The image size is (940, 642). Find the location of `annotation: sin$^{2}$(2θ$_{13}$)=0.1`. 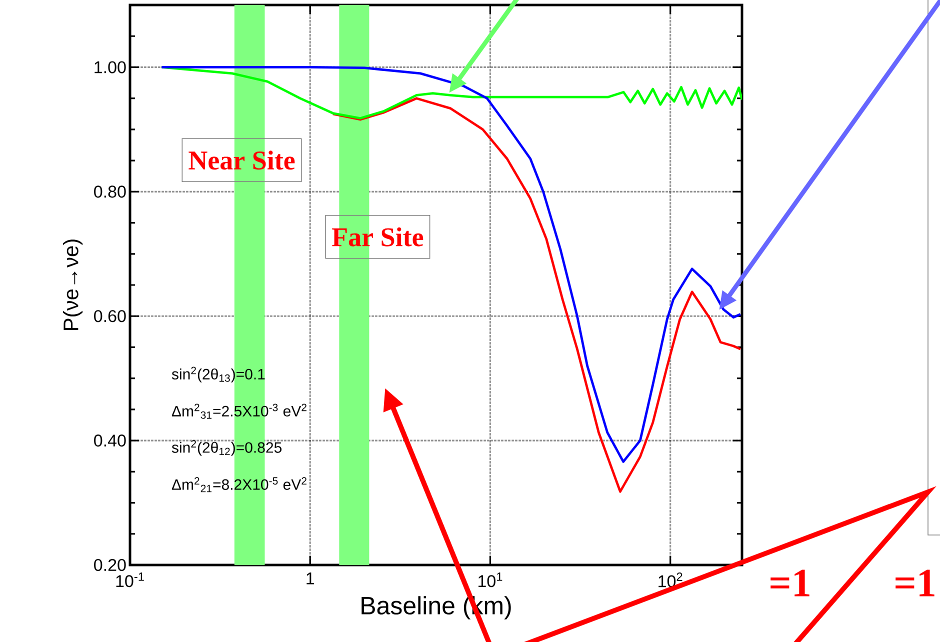

annotation: sin$^{2}$(2θ$_{13}$)=0.1 is located at coordinates (218, 374).